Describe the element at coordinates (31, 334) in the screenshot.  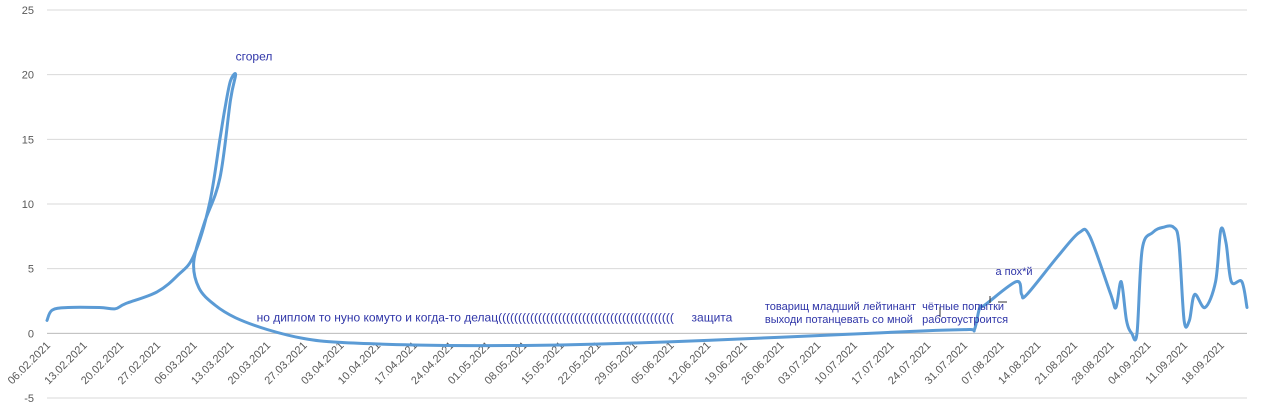
I see `y-tick-label: 0` at that location.